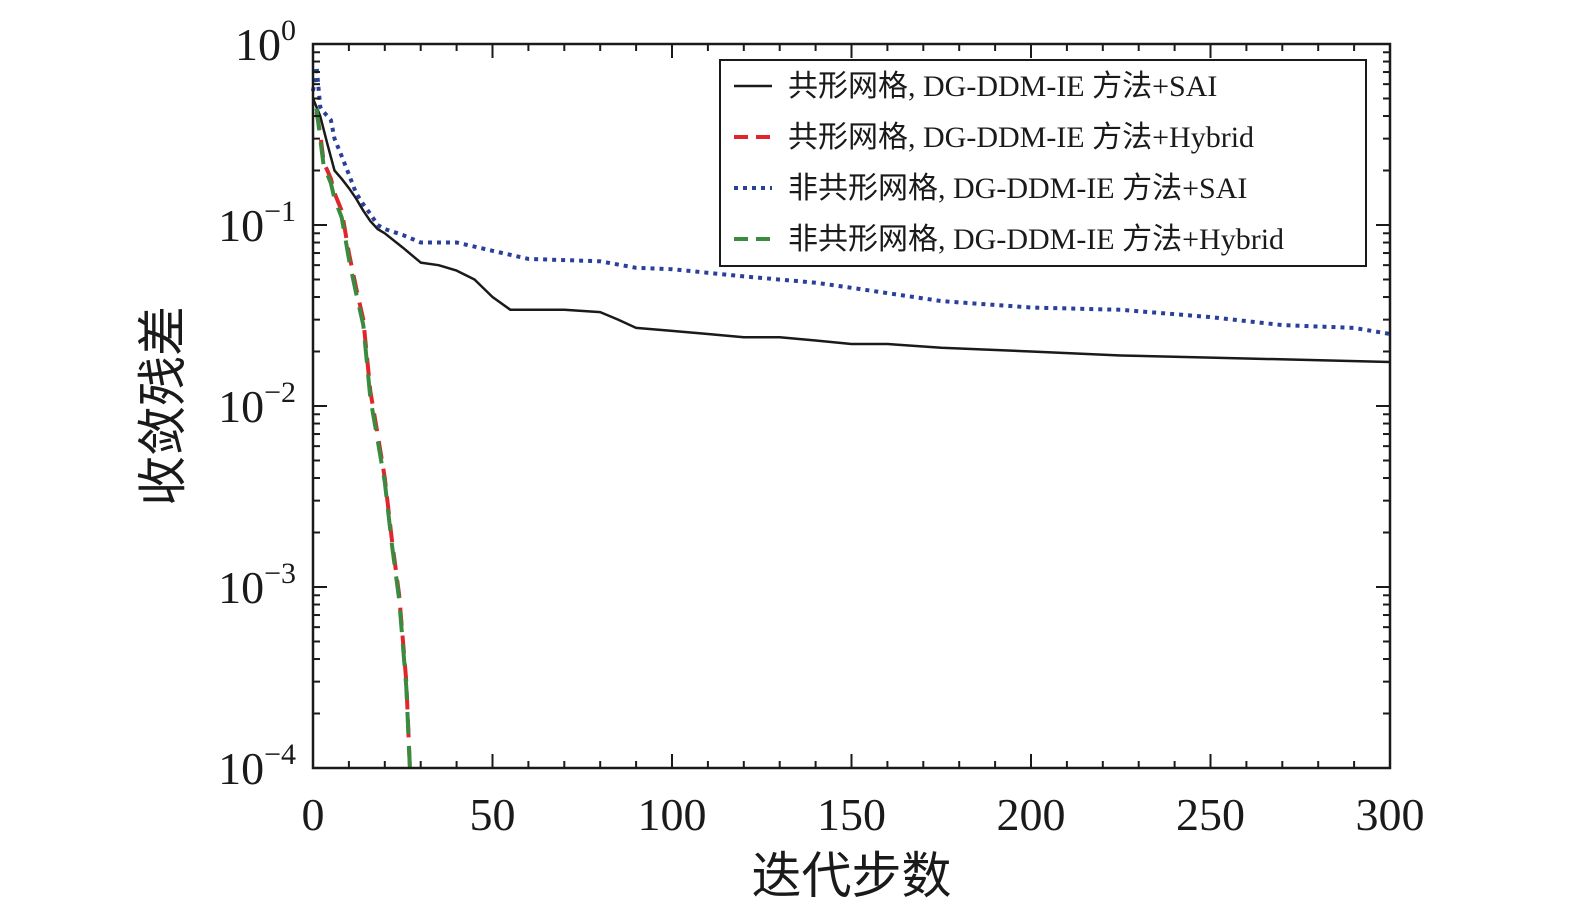 The height and width of the screenshot is (915, 1575). I want to click on y-tick-label: 10⁻³, so click(257, 585).